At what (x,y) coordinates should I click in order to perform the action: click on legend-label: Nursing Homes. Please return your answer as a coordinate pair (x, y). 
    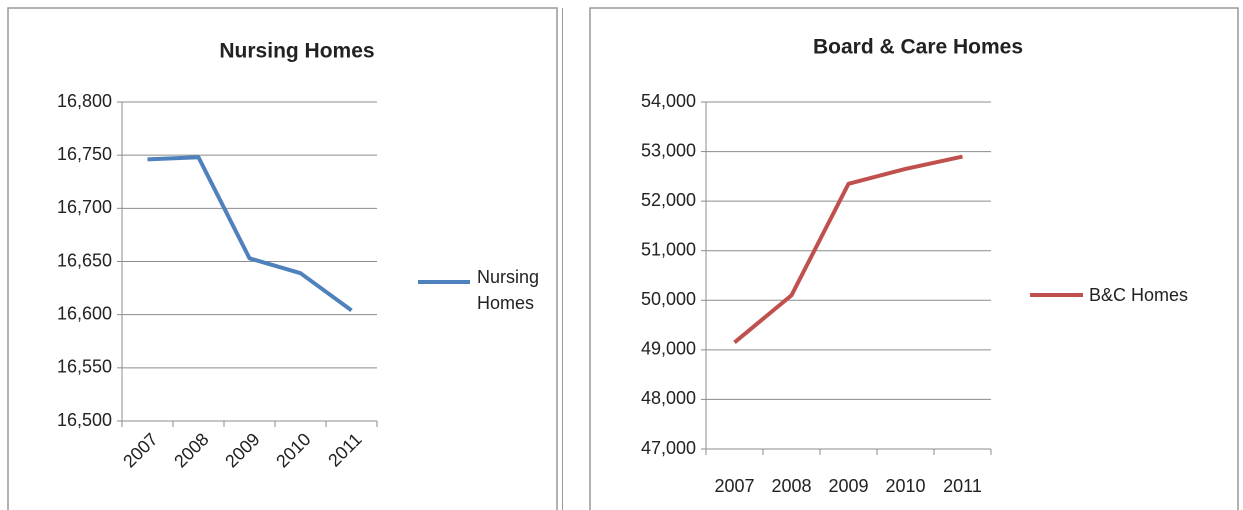
    Looking at the image, I should click on (508, 290).